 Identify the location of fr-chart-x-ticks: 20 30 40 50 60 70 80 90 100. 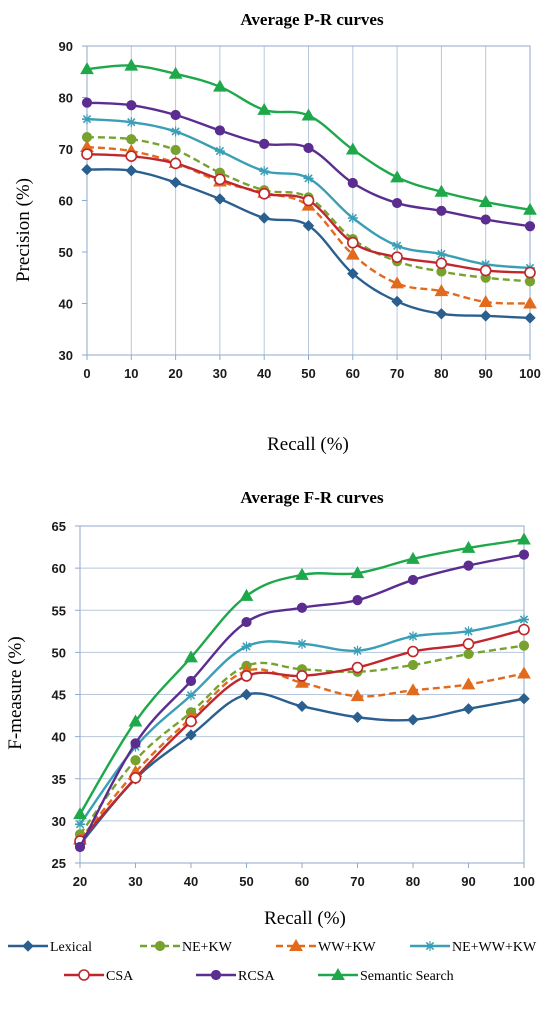
(304, 876).